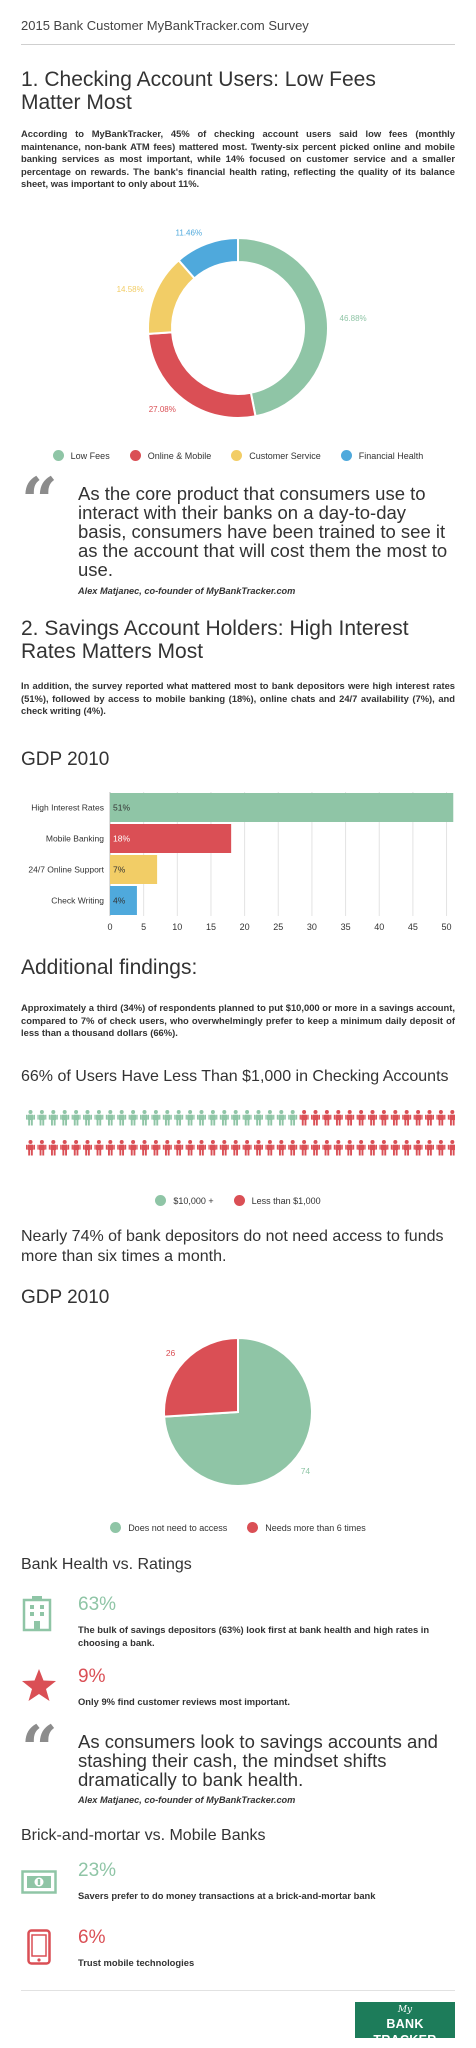 The height and width of the screenshot is (2048, 476). What do you see at coordinates (242, 324) in the screenshot?
I see `donut-chart: 46.88% 27.08% 14.58% 11.46%` at bounding box center [242, 324].